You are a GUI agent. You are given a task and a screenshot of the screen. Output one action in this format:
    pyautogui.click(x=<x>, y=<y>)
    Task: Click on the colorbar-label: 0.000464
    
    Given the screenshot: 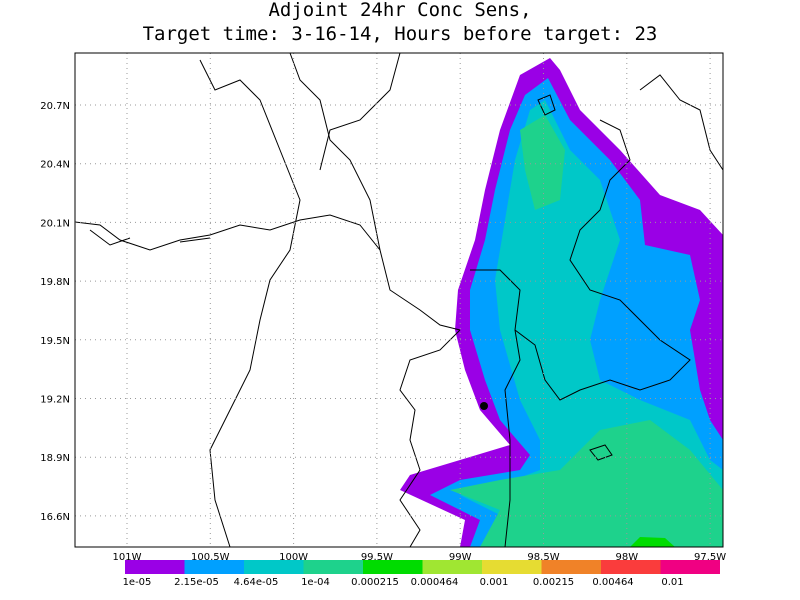 What is the action you would take?
    pyautogui.click(x=435, y=582)
    